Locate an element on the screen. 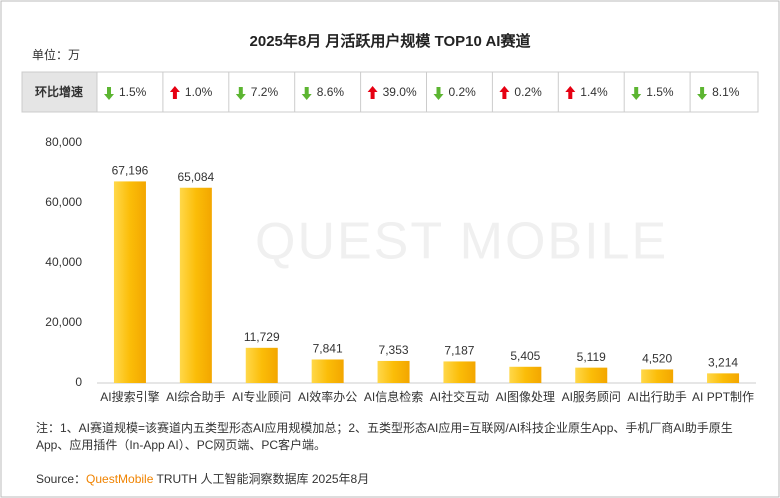  value-label: 4,520 is located at coordinates (657, 359).